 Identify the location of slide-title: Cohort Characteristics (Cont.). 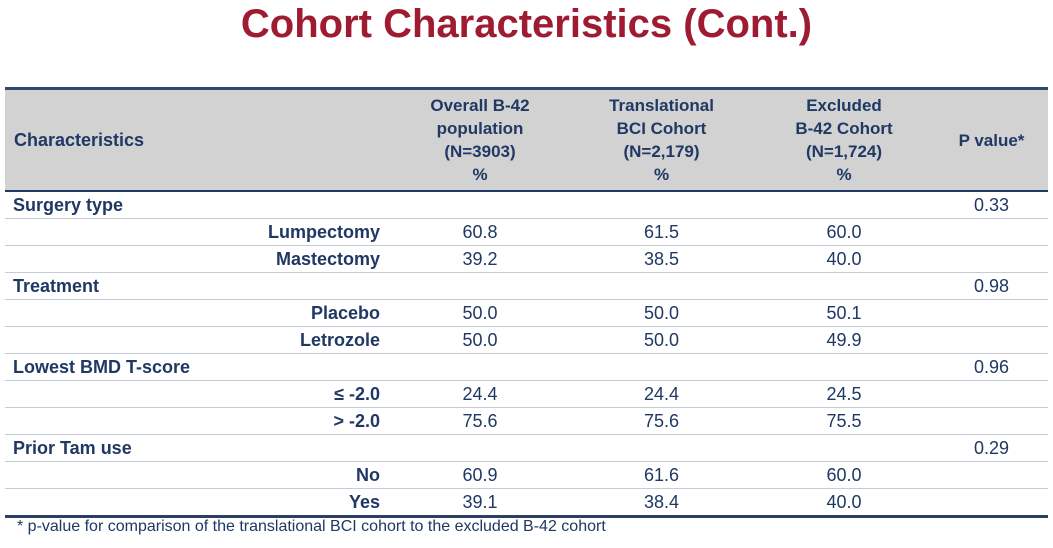
(526, 24).